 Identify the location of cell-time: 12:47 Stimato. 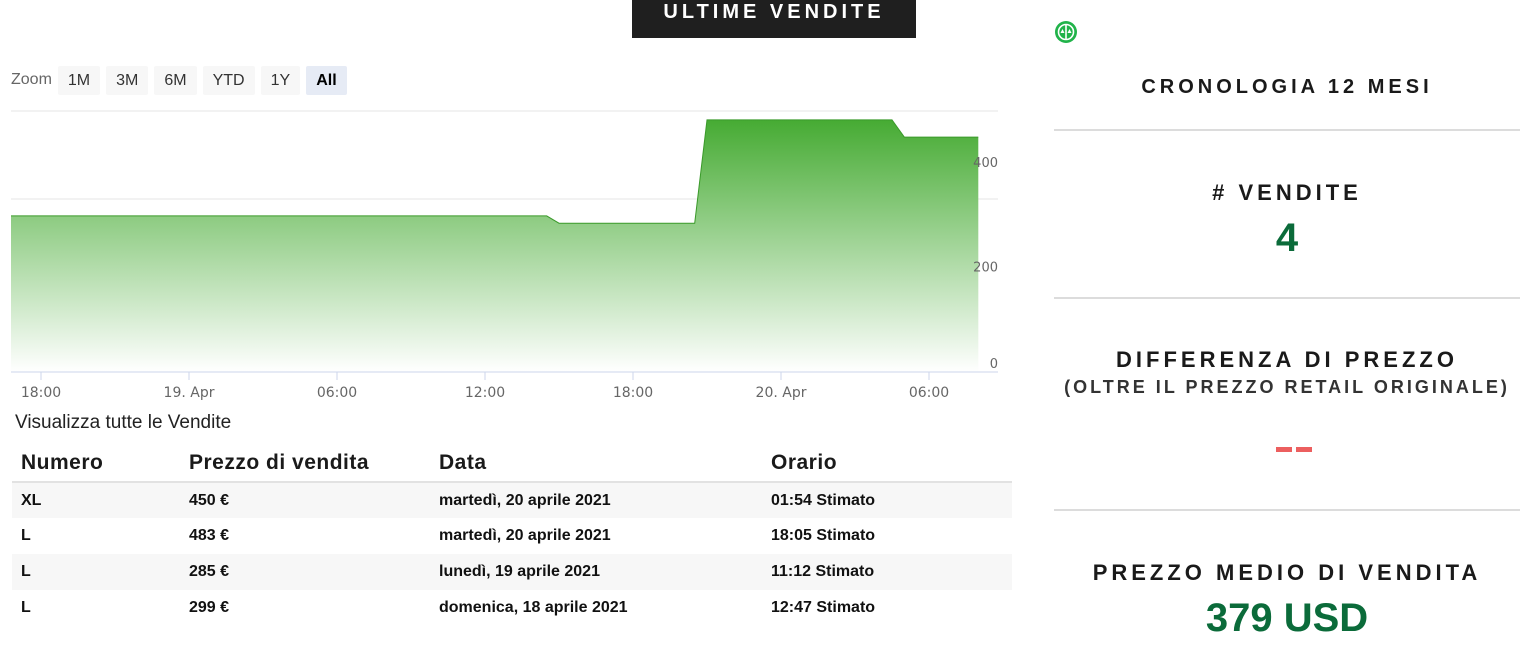
(823, 607).